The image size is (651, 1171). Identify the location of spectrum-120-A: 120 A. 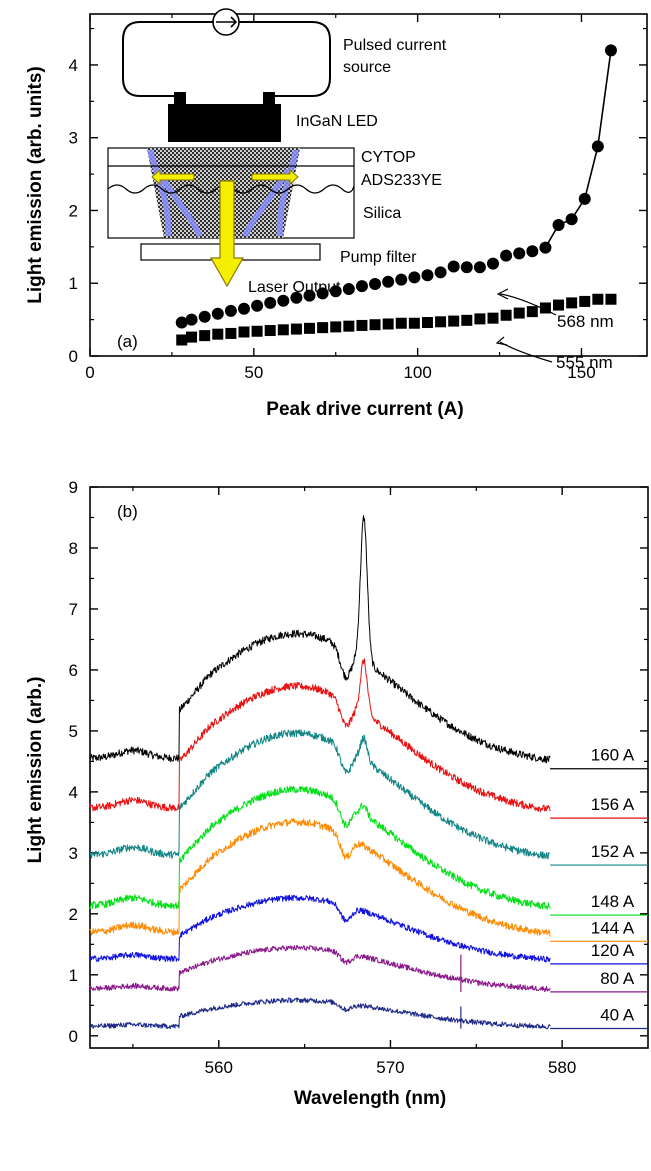
(368, 929).